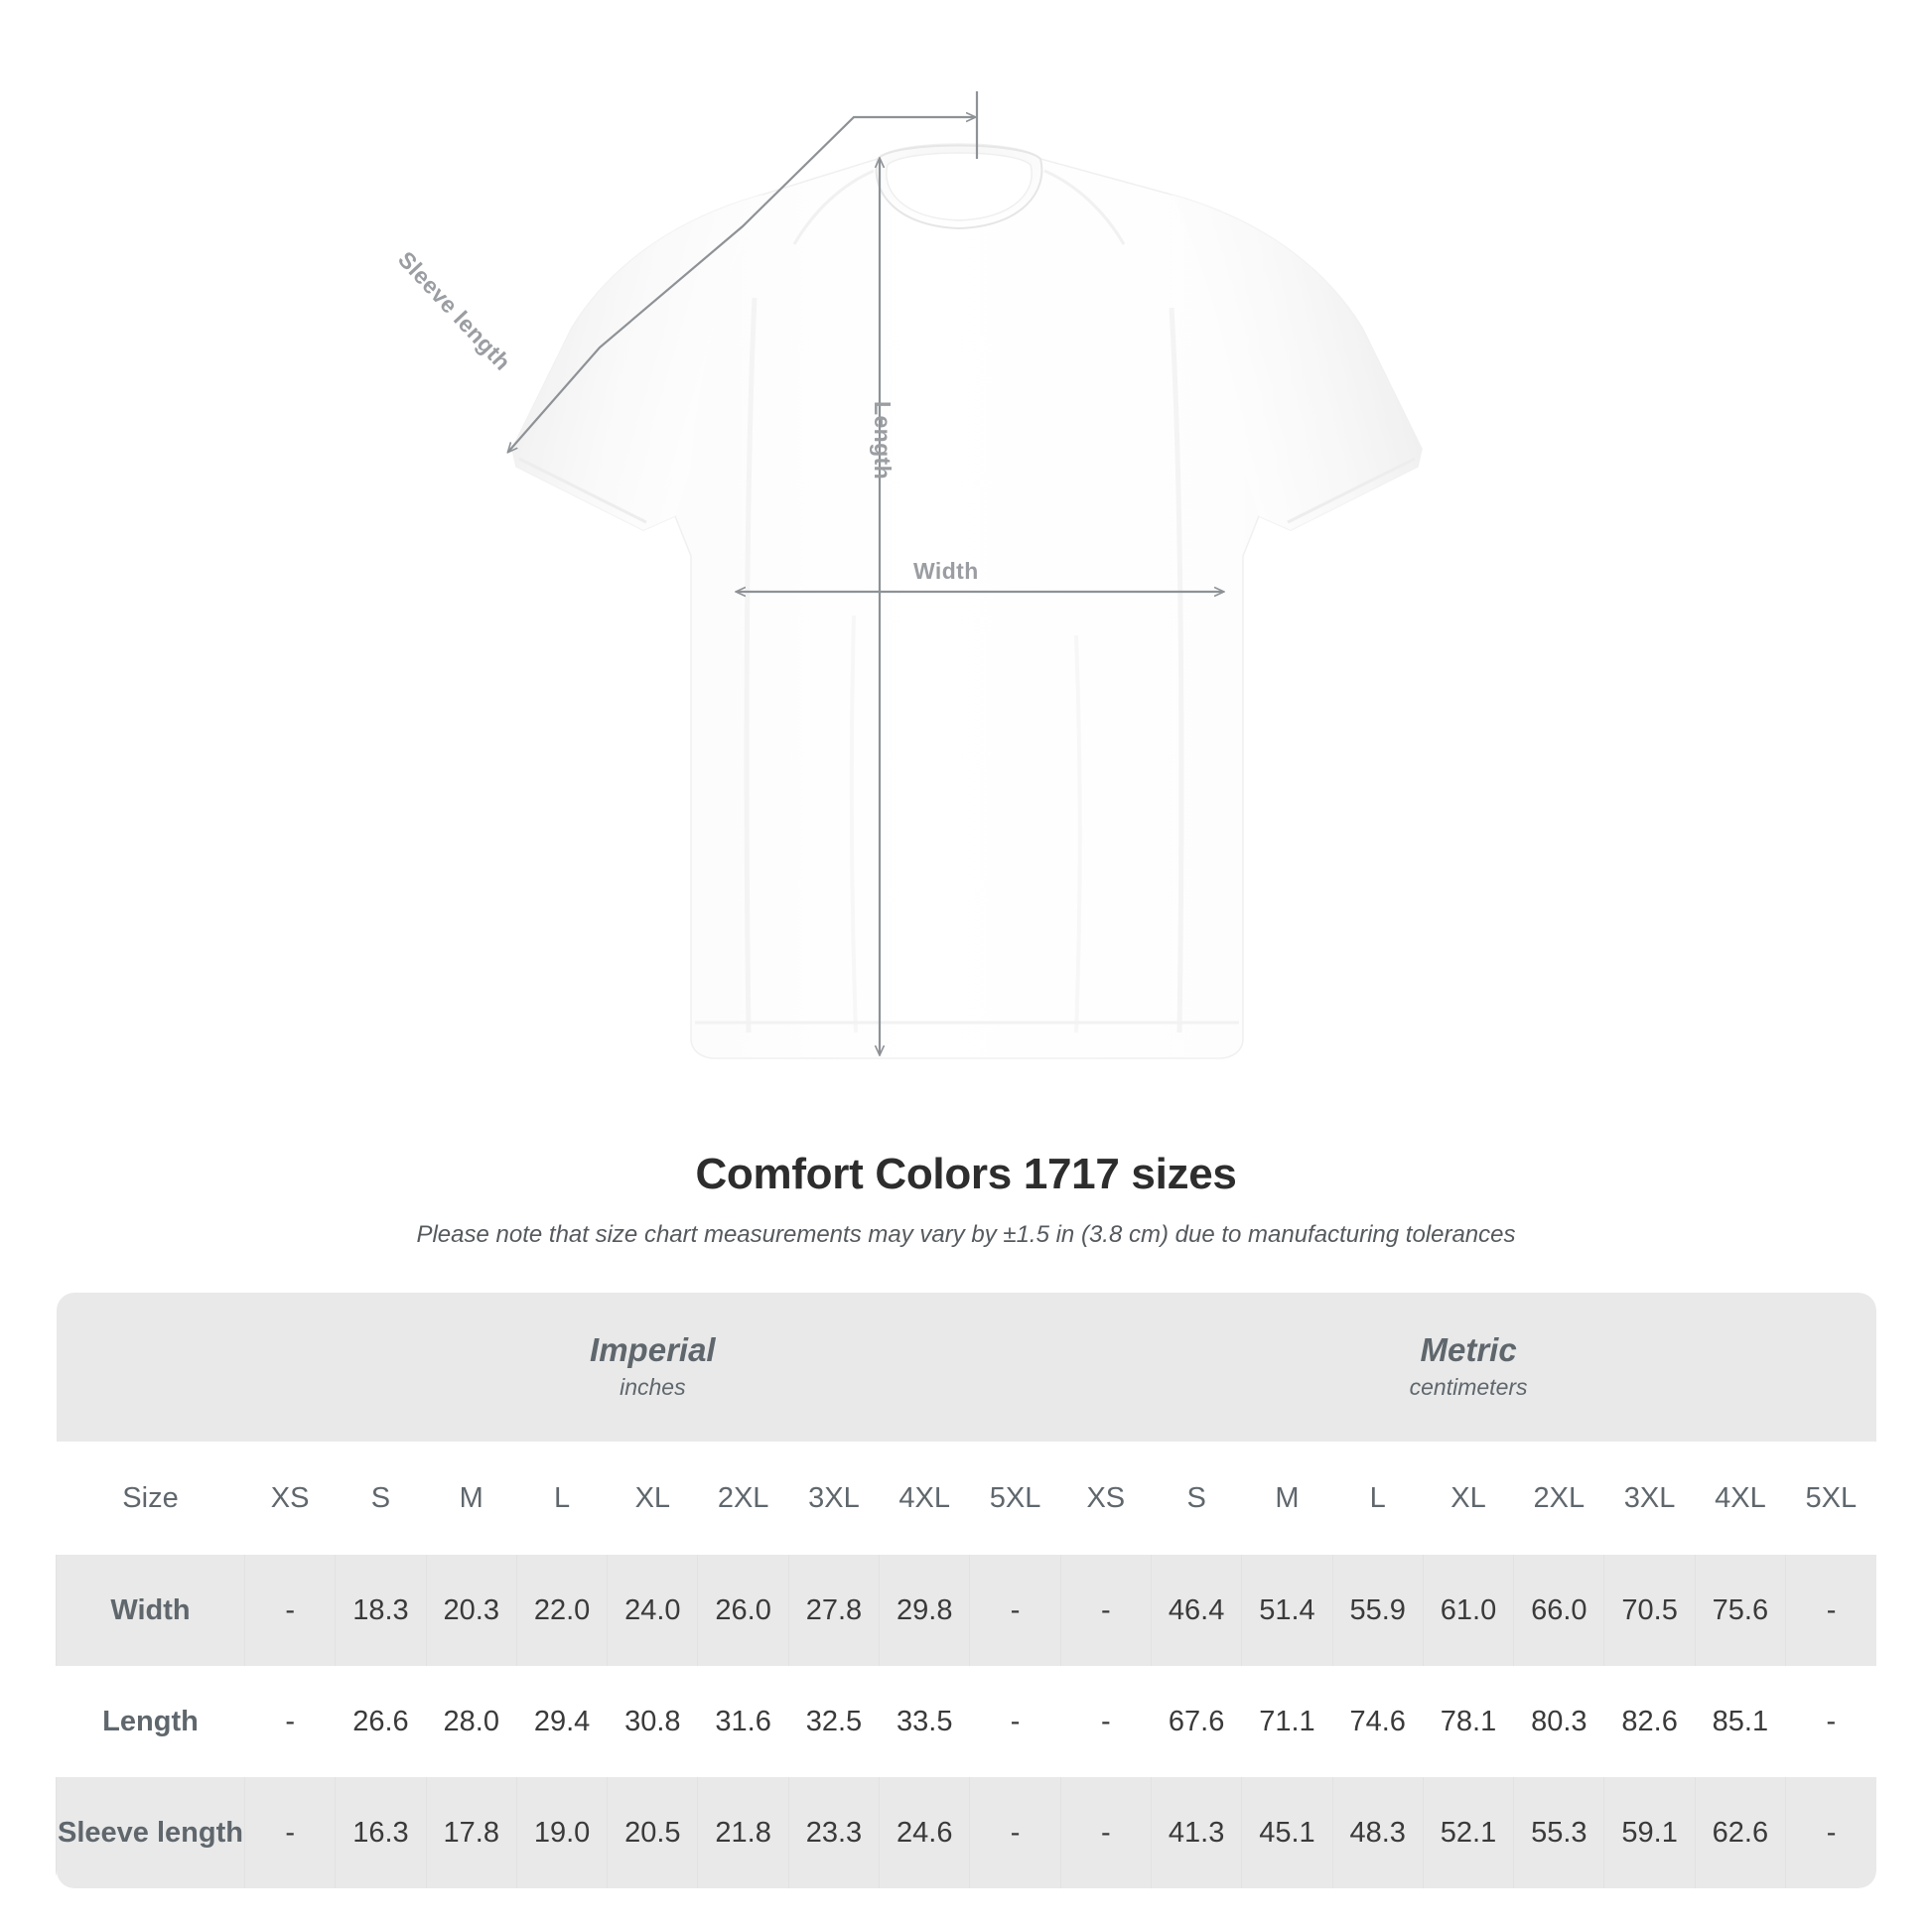  I want to click on cell-sleeve-imp-2xl: 21.8, so click(743, 1833).